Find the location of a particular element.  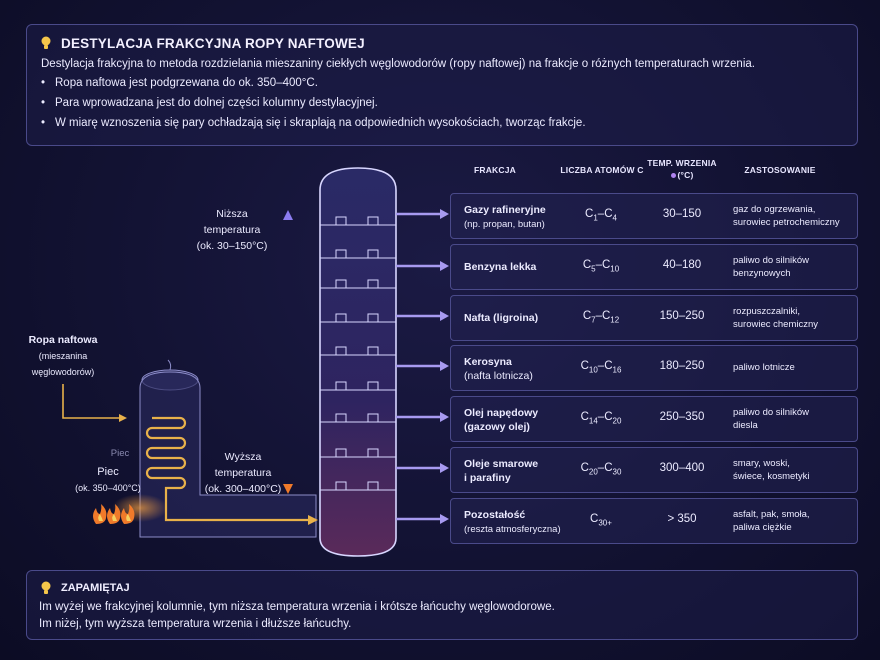

boiling-range: 150–250 is located at coordinates (682, 316).